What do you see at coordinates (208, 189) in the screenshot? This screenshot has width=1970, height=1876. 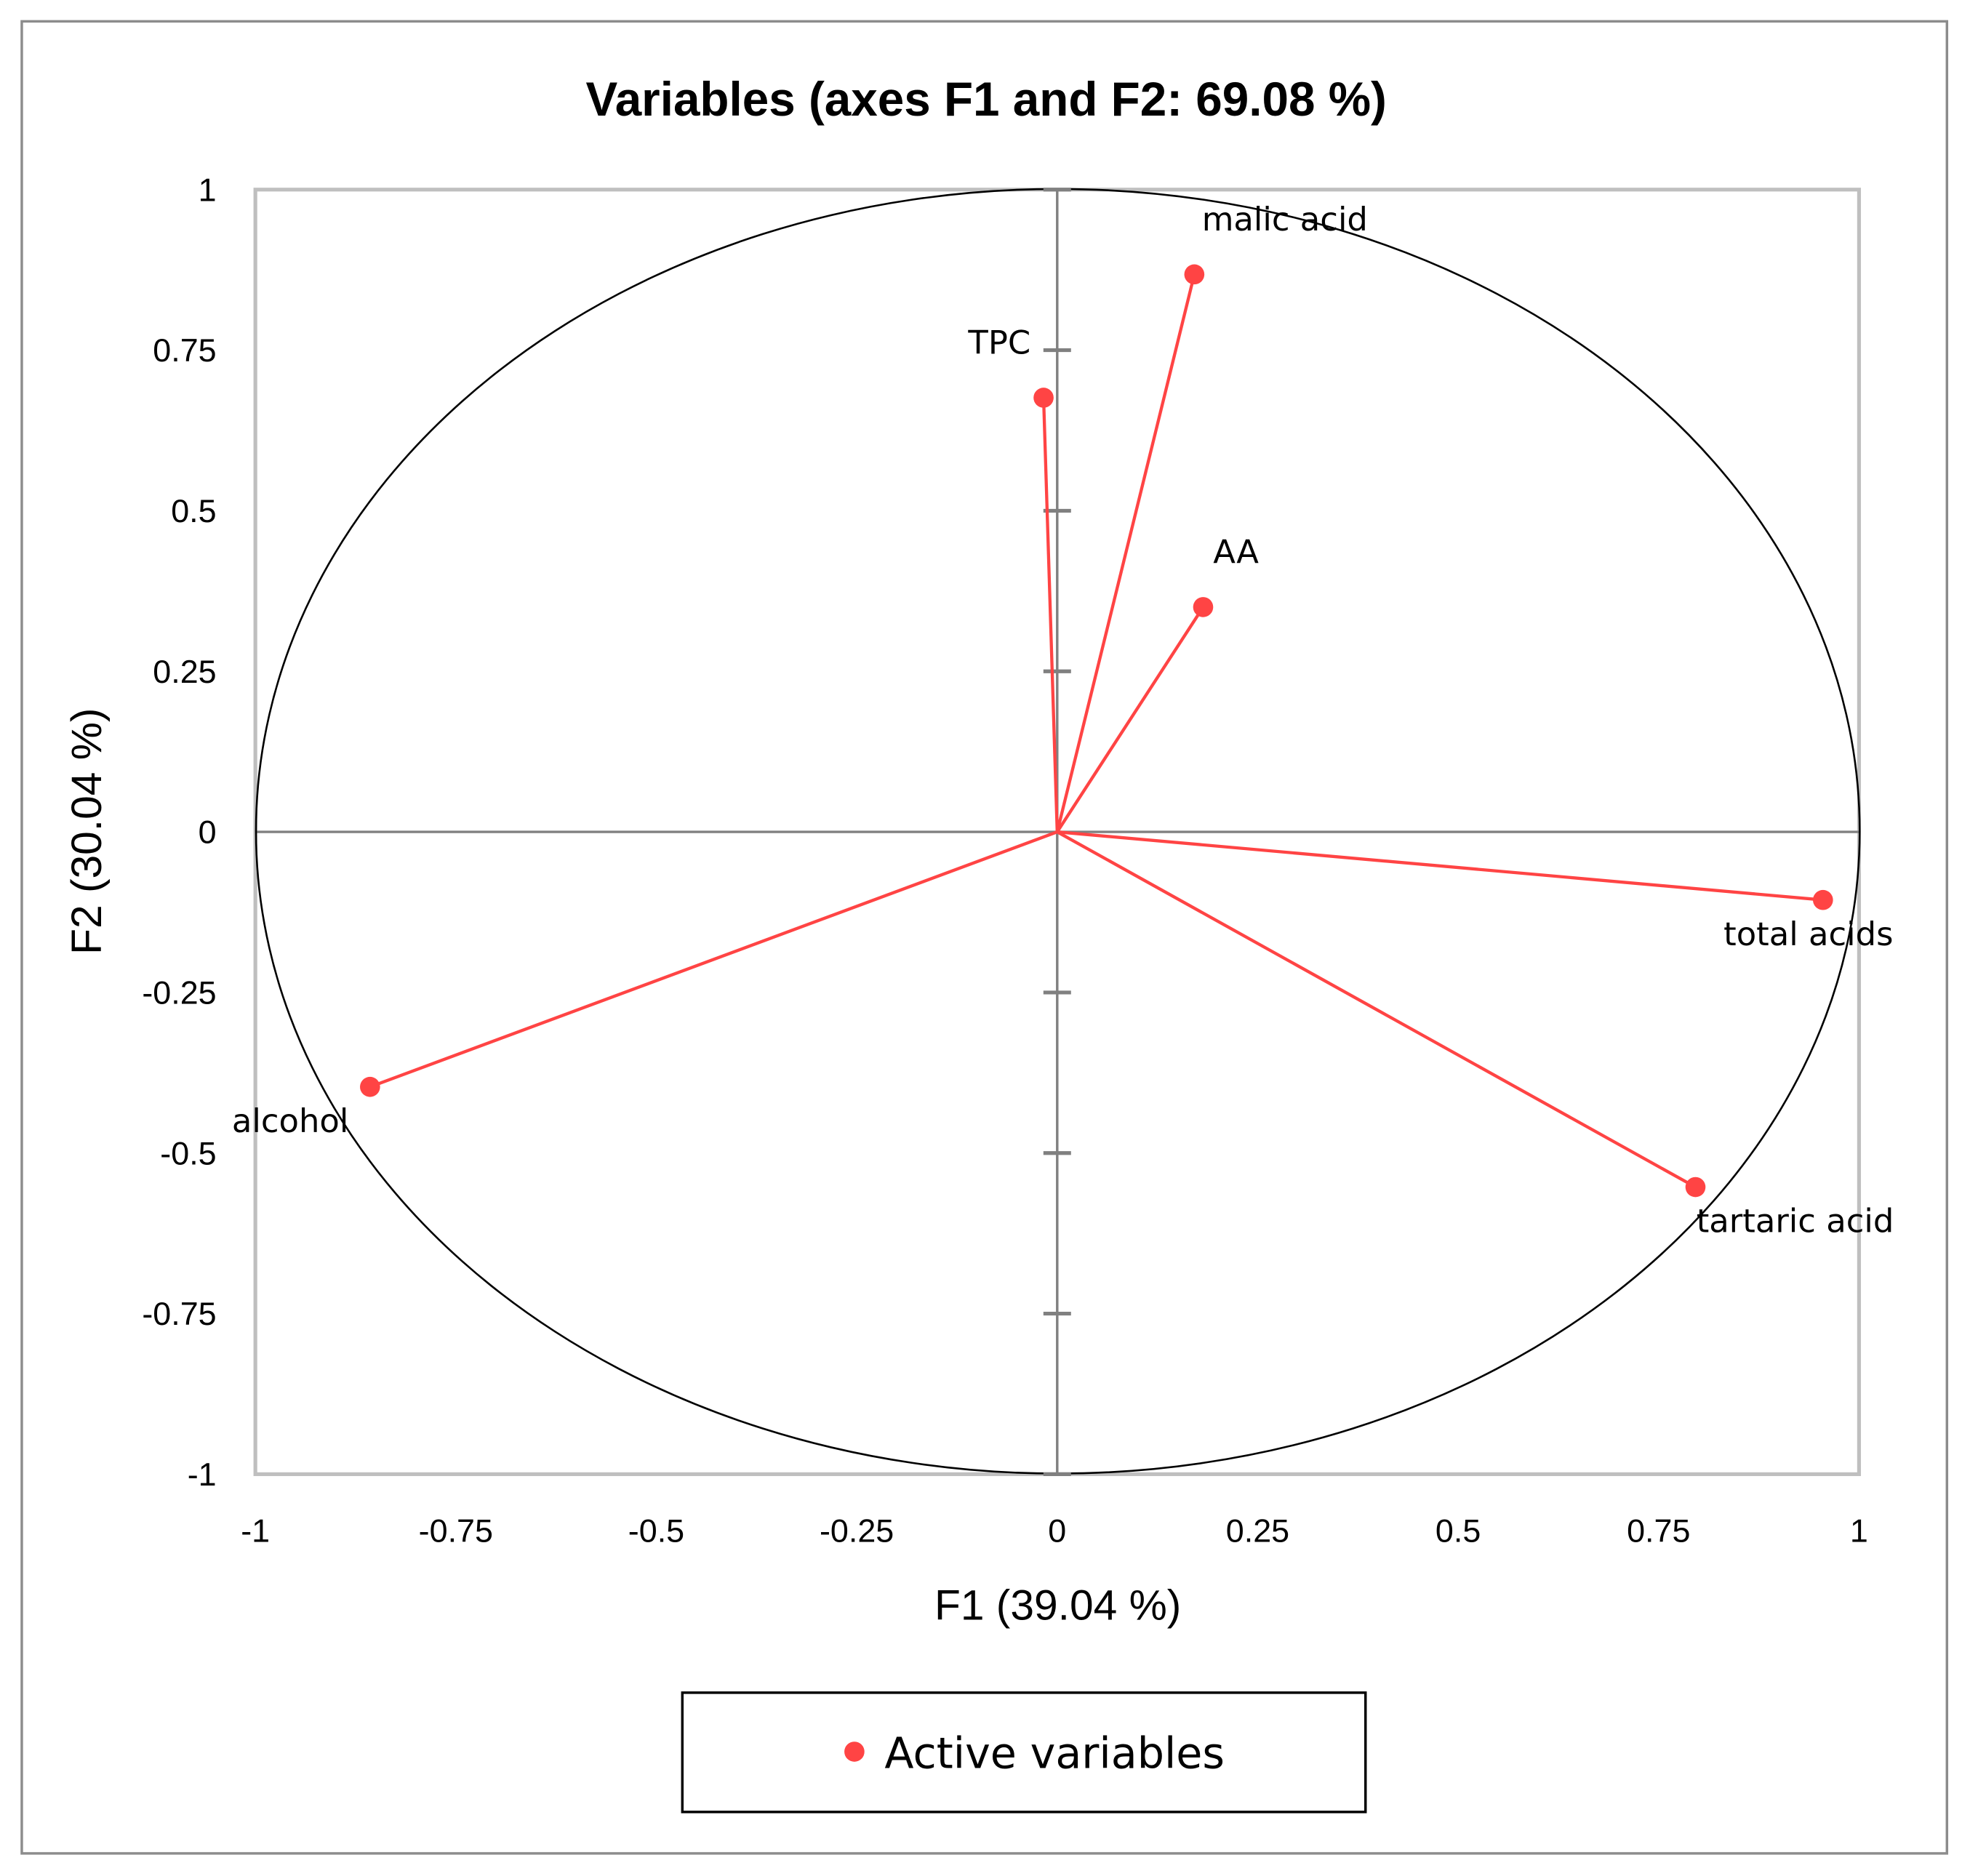 I see `y-tick-label: 1` at bounding box center [208, 189].